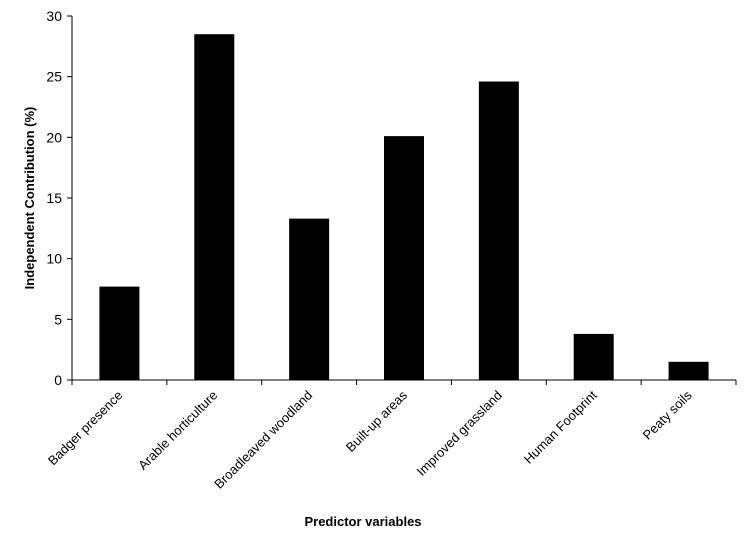  I want to click on y-tick-label: 15, so click(54, 198).